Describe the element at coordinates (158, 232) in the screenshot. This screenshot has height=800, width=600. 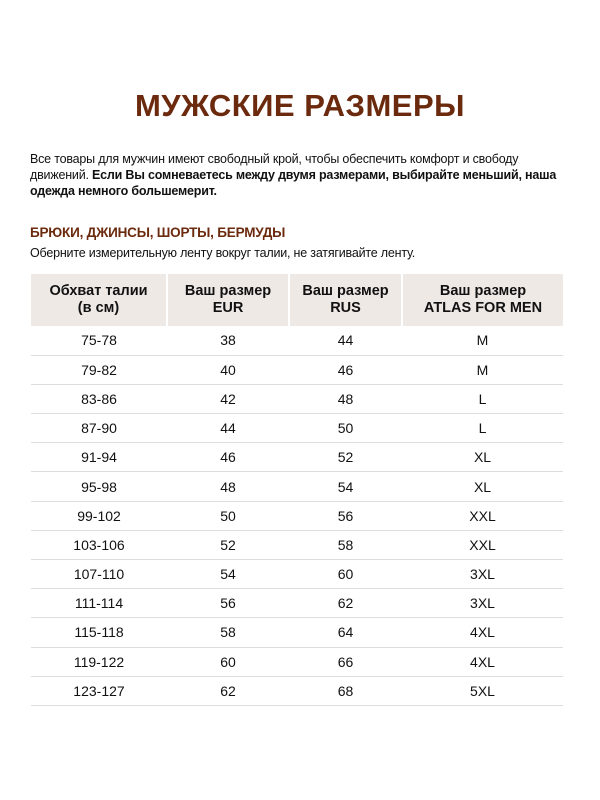
I see `section-heading: БРЮКИ, ДЖИНСЫ, ШОРТЫ, БЕРМУДЫ` at that location.